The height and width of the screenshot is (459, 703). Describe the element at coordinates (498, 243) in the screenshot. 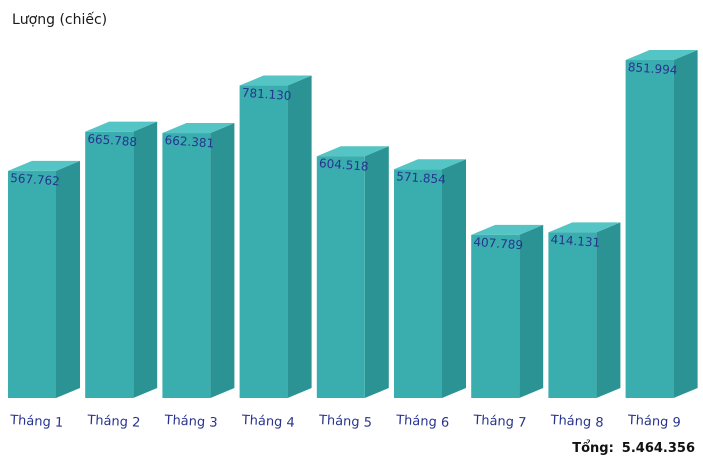

I see `value-label: 407.789` at that location.